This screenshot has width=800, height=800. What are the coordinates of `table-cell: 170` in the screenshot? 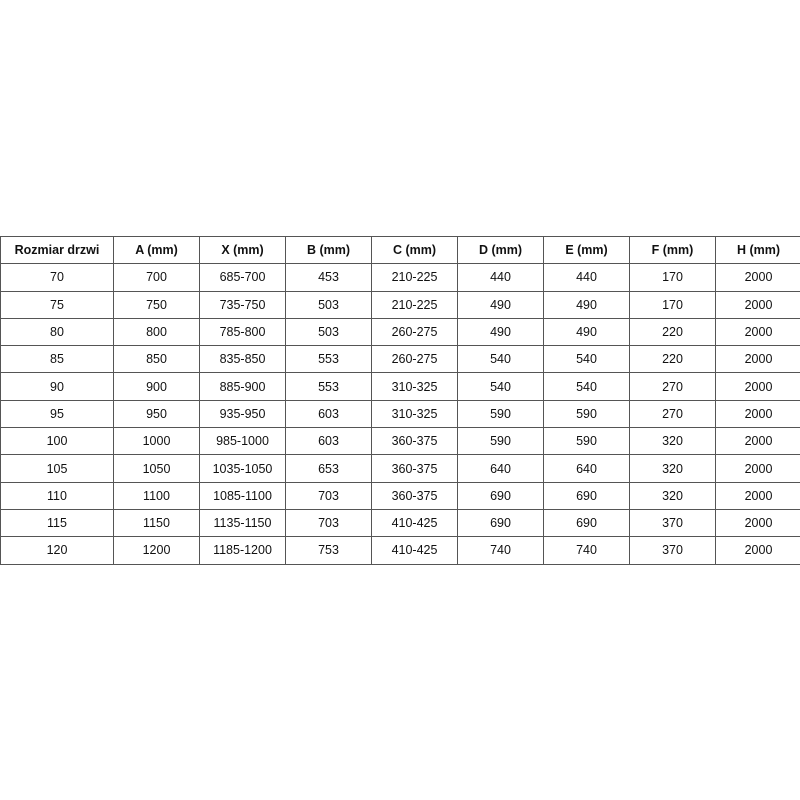 It's located at (672, 304).